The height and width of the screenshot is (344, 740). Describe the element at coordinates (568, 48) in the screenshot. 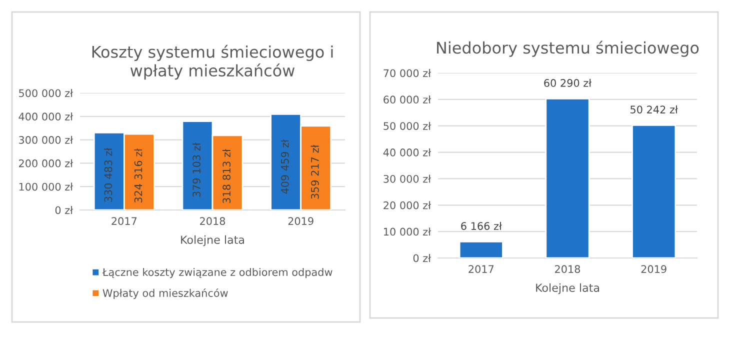

I see `chart-title: Niedobory systemu śmieciowego` at that location.